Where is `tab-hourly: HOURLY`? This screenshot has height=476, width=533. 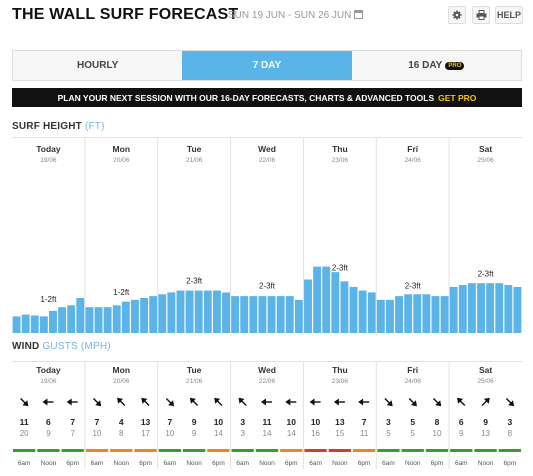
tab-hourly: HOURLY is located at coordinates (98, 65).